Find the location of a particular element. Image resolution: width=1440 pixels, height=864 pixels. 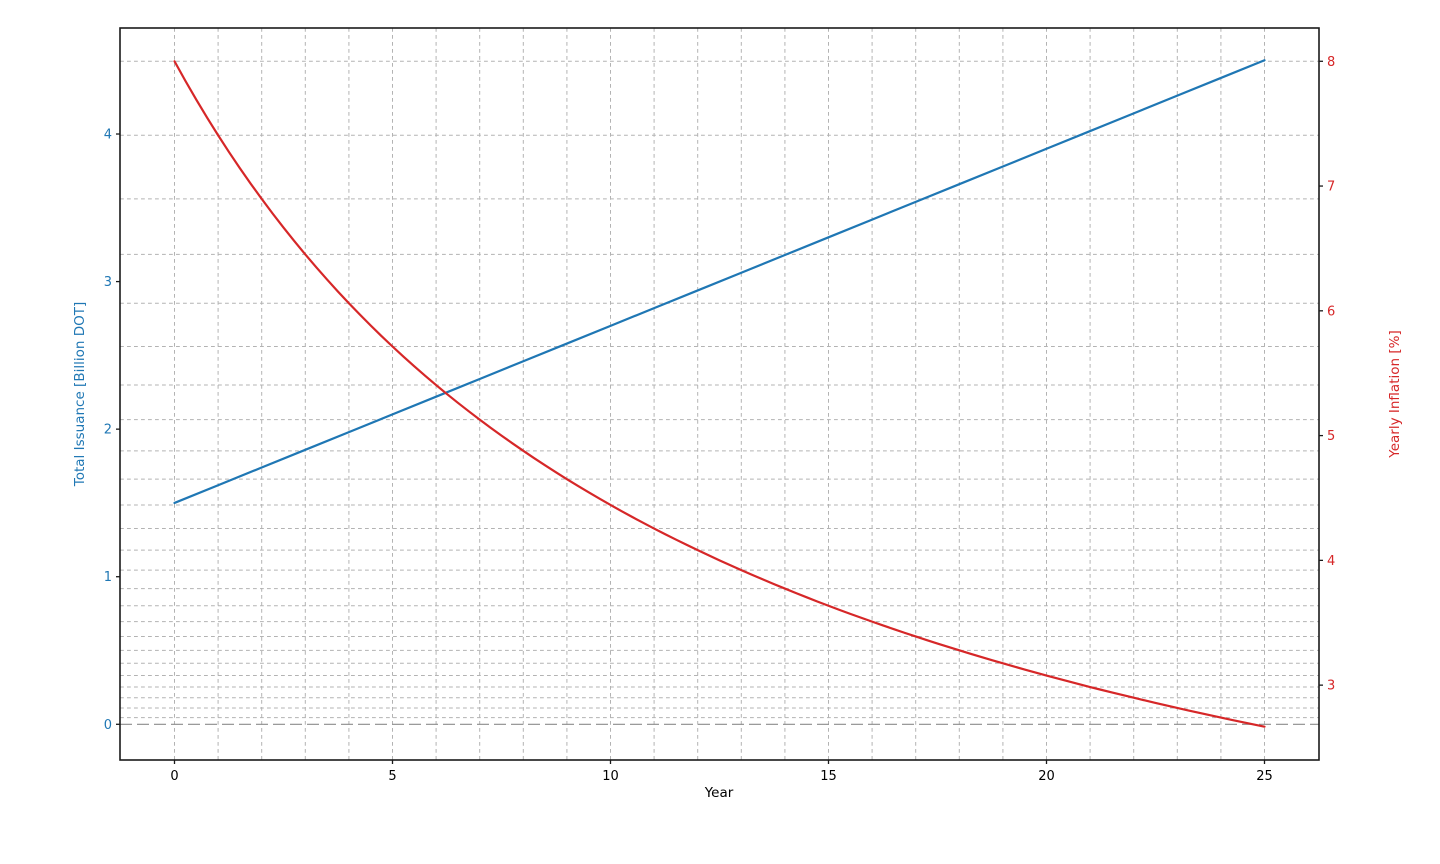

x-tick-label: 15 is located at coordinates (828, 776).